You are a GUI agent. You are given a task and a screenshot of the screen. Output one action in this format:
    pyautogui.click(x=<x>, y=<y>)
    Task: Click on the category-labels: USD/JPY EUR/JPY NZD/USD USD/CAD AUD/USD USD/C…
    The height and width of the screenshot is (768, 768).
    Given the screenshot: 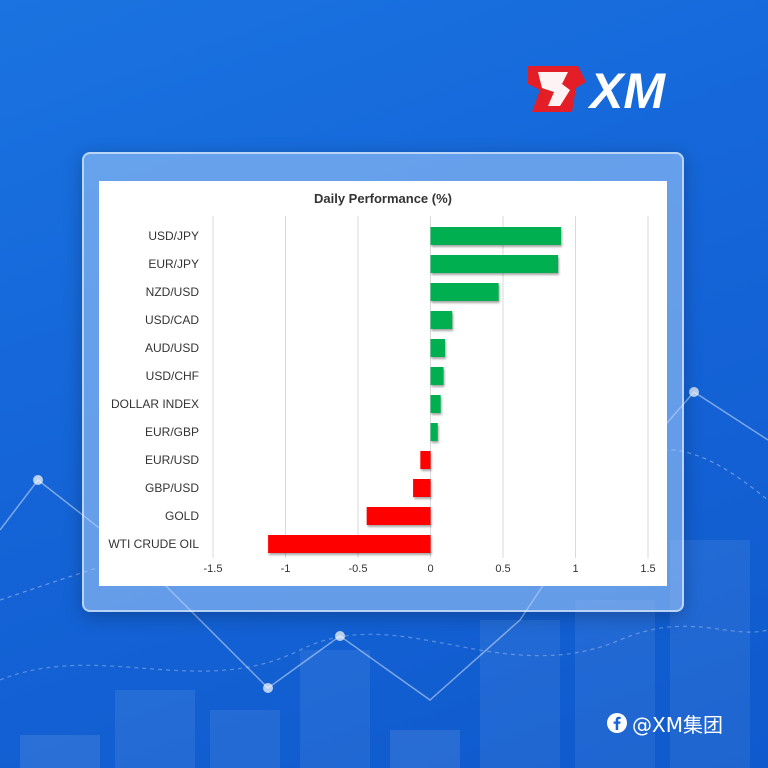 What is the action you would take?
    pyautogui.click(x=153, y=390)
    